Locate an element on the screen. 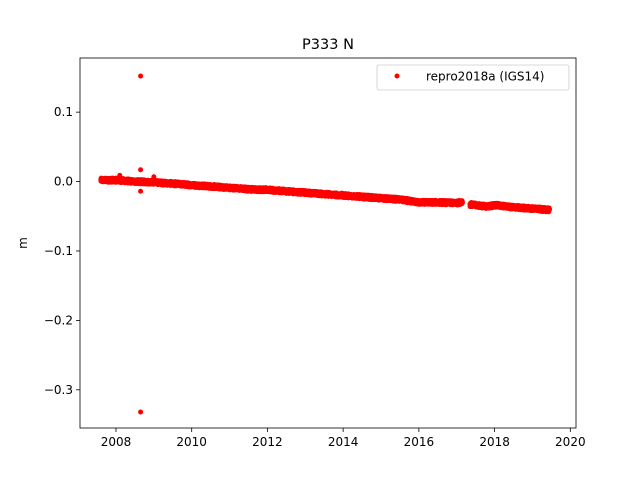 This screenshot has height=480, width=640. y-tick-label: −0.1 is located at coordinates (58, 251).